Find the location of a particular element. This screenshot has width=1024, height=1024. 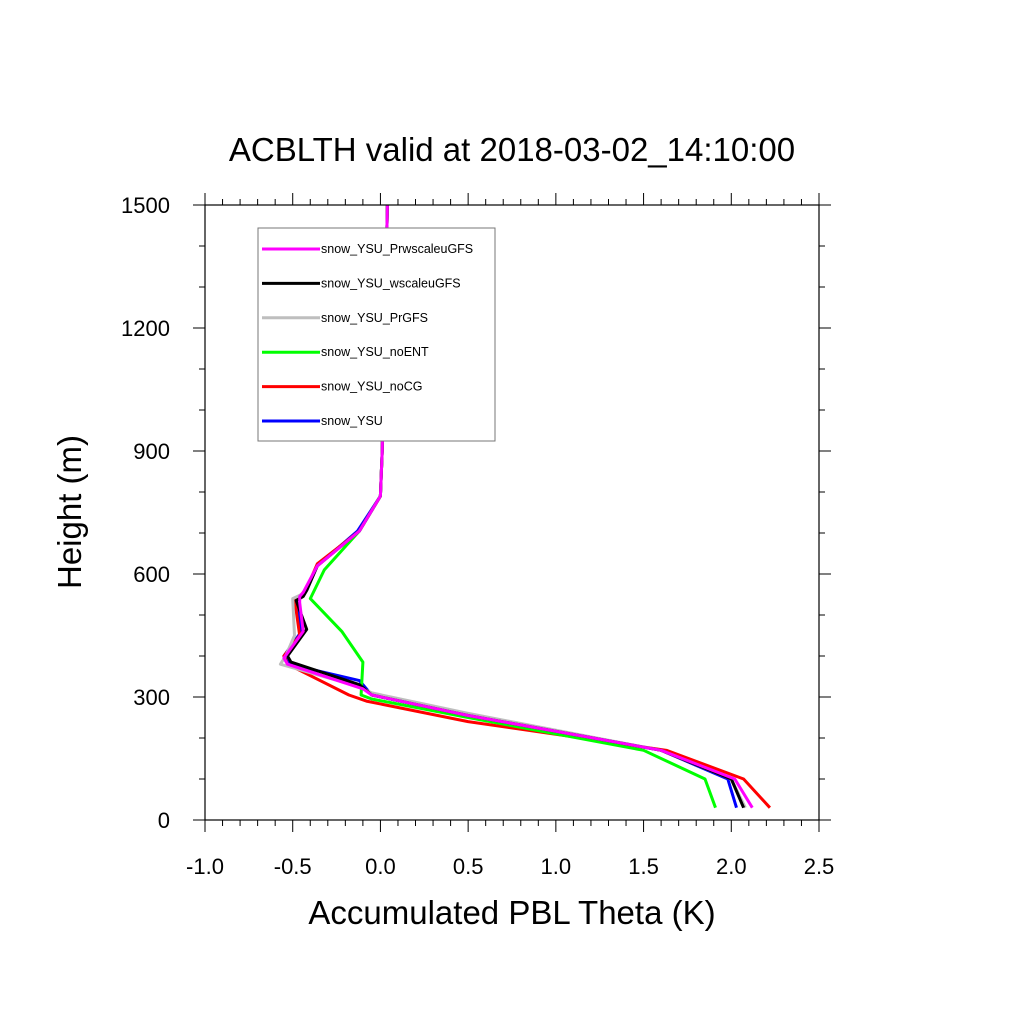

x-tick-label: 2.5 is located at coordinates (819, 866).